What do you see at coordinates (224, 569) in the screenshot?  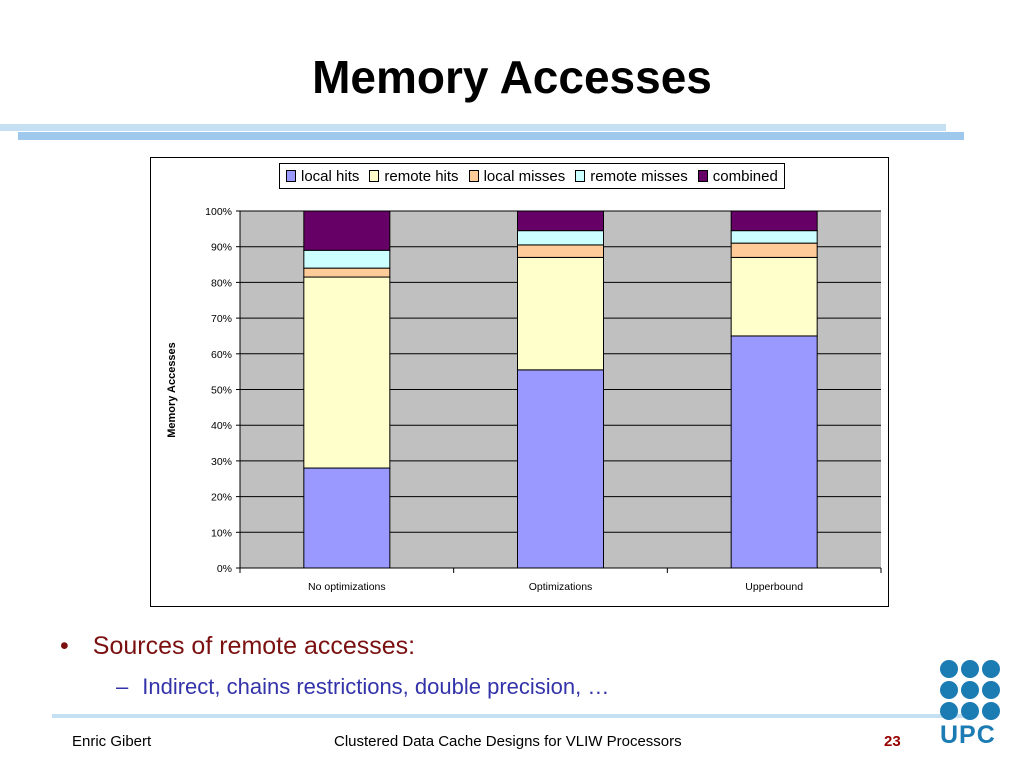 I see `y-tick-label: 0%` at bounding box center [224, 569].